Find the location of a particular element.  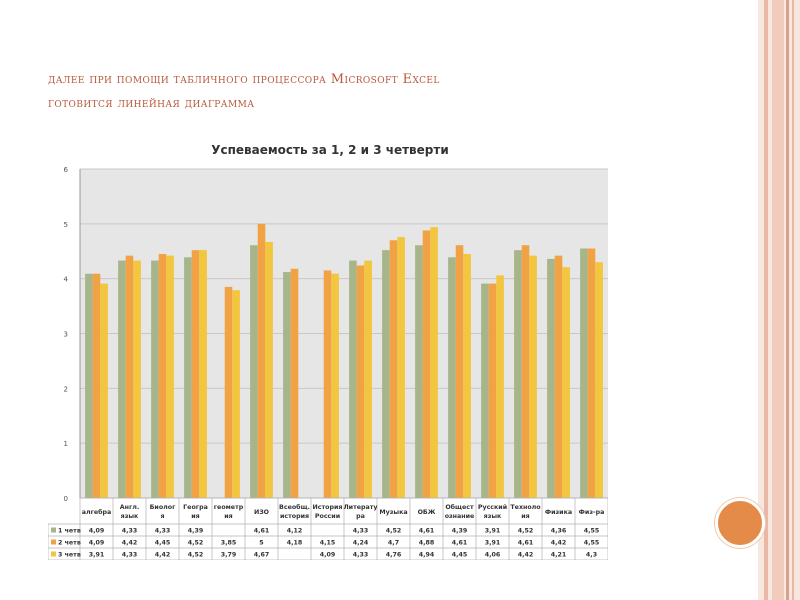

y-tick-label: 0 is located at coordinates (66, 499).